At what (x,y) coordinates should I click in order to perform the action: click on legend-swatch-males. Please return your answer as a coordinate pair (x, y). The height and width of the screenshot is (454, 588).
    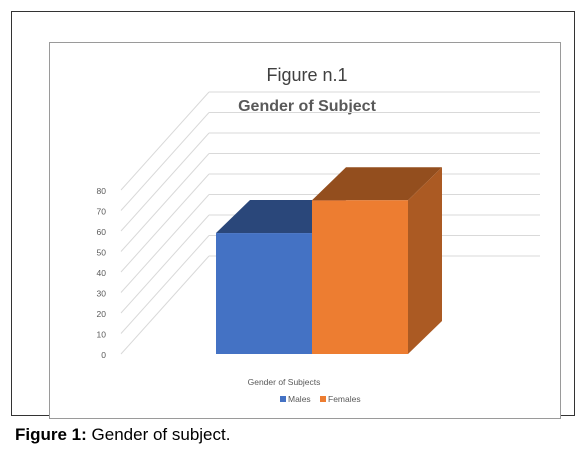
    Looking at the image, I should click on (283, 399).